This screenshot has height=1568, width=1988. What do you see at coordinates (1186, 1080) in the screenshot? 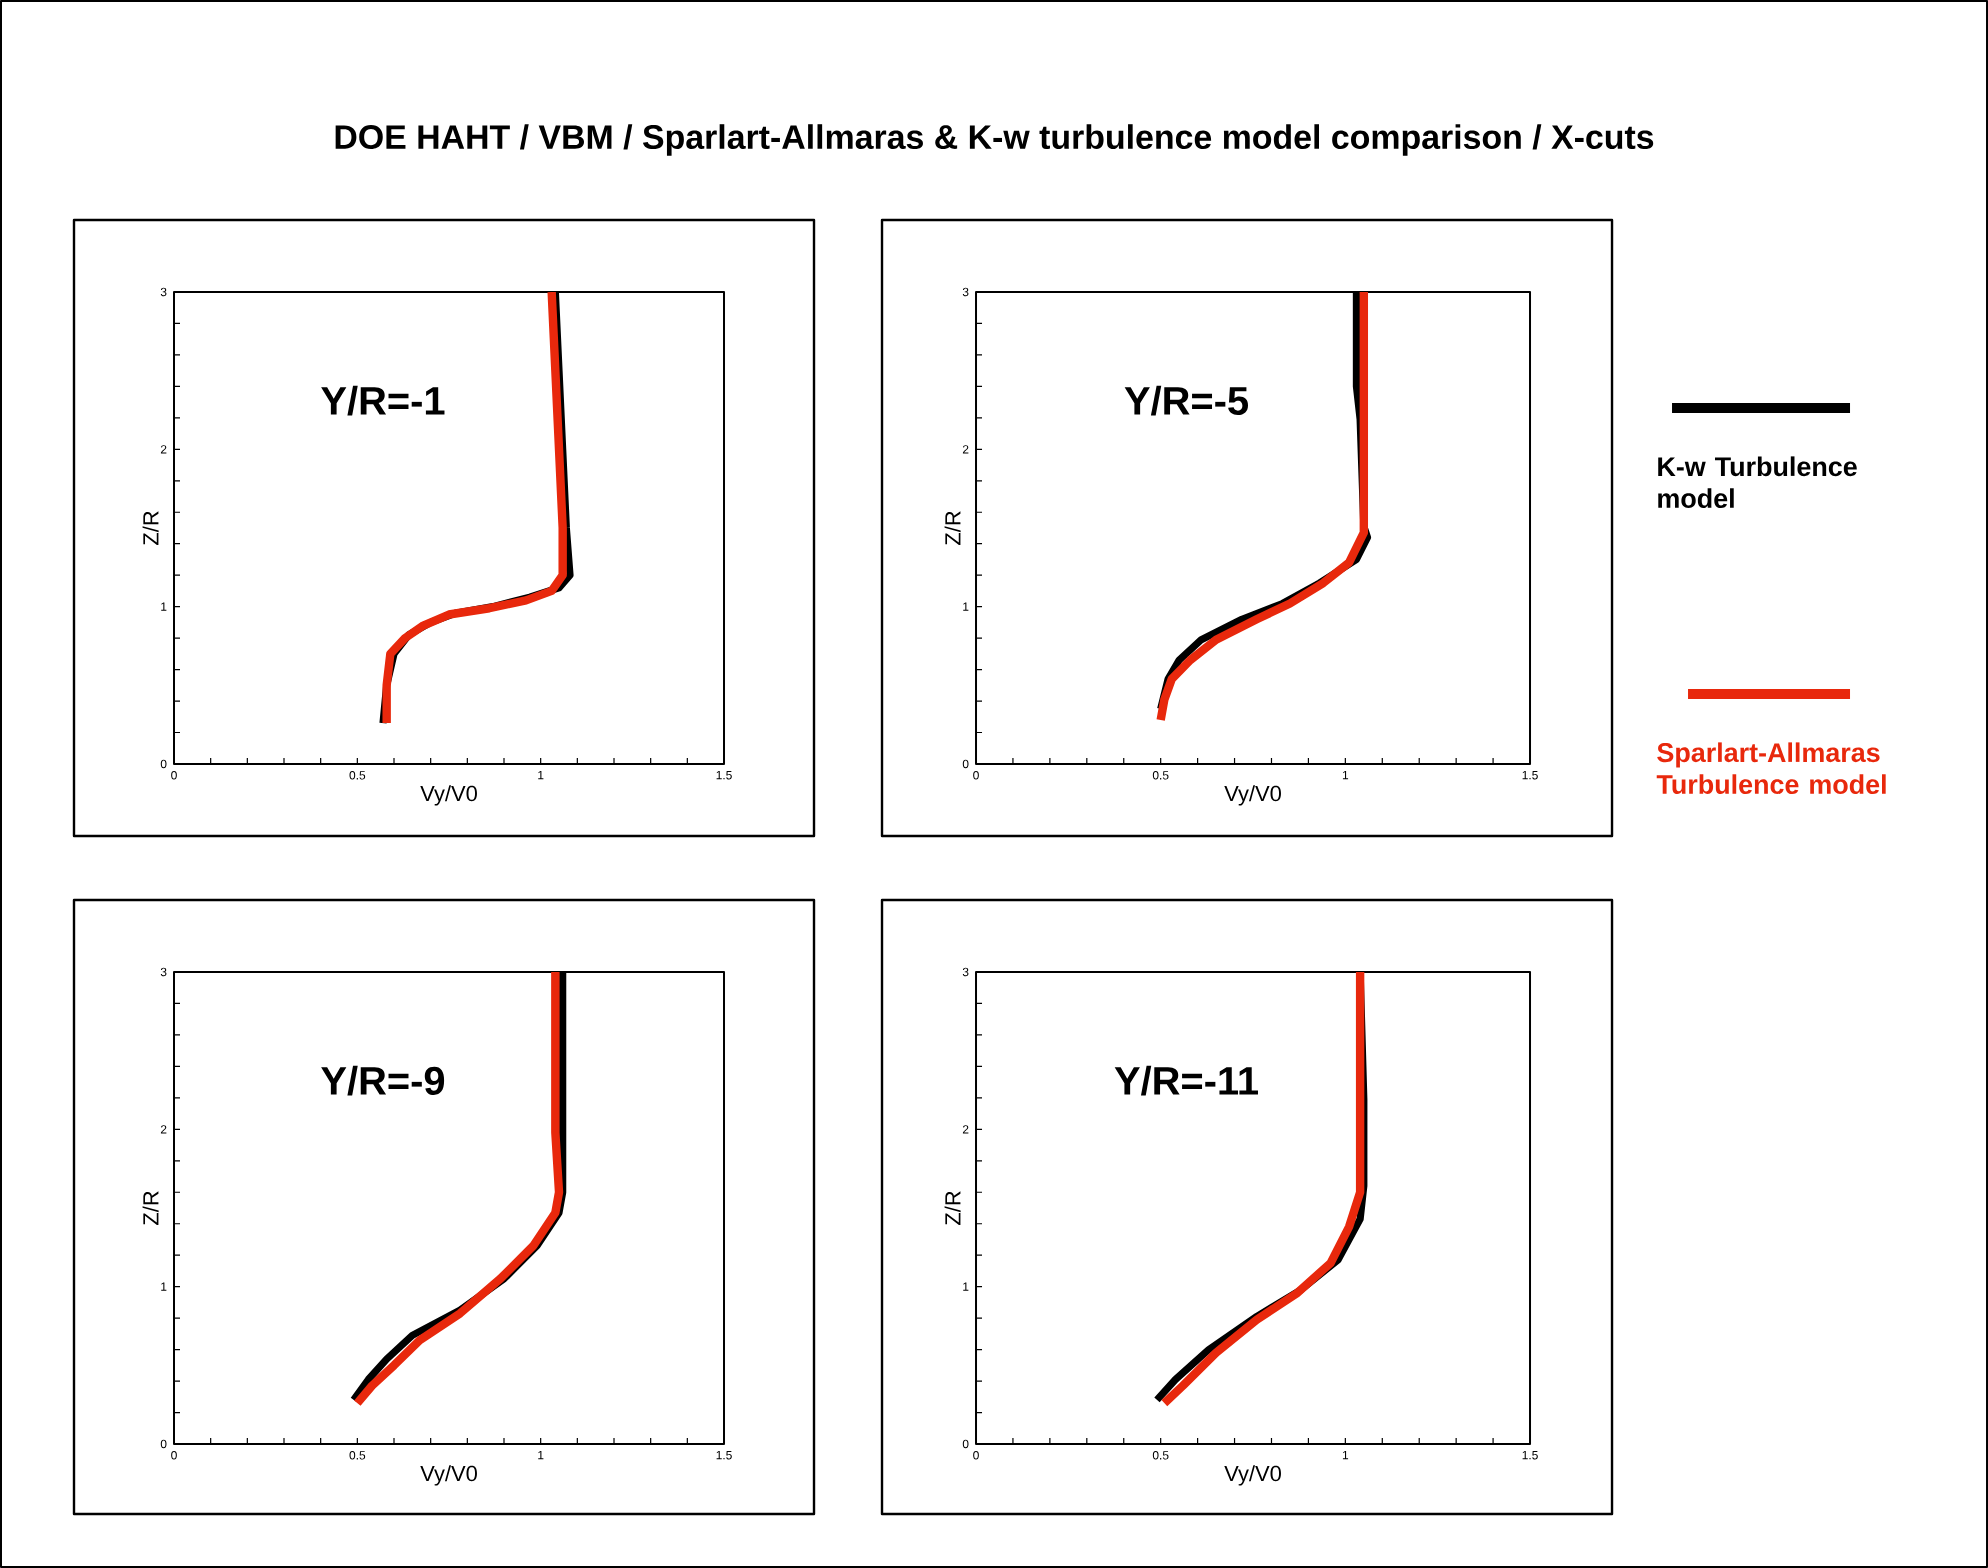
I see `annotation: Y/R=-11` at bounding box center [1186, 1080].